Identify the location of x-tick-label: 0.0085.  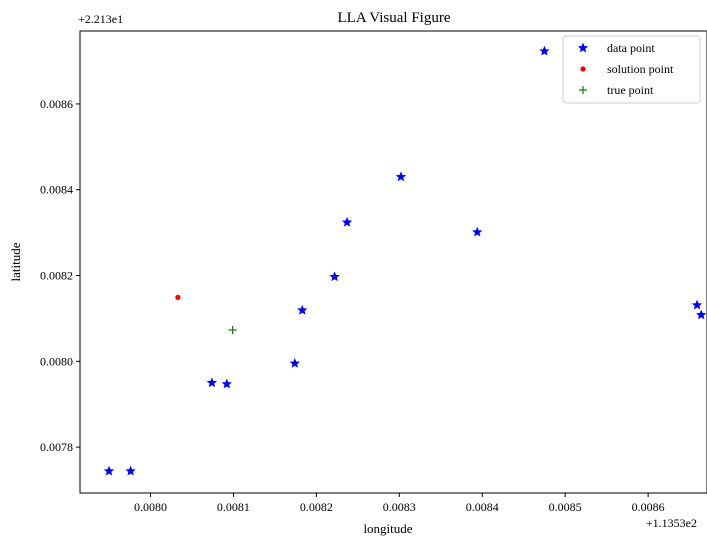
(565, 507).